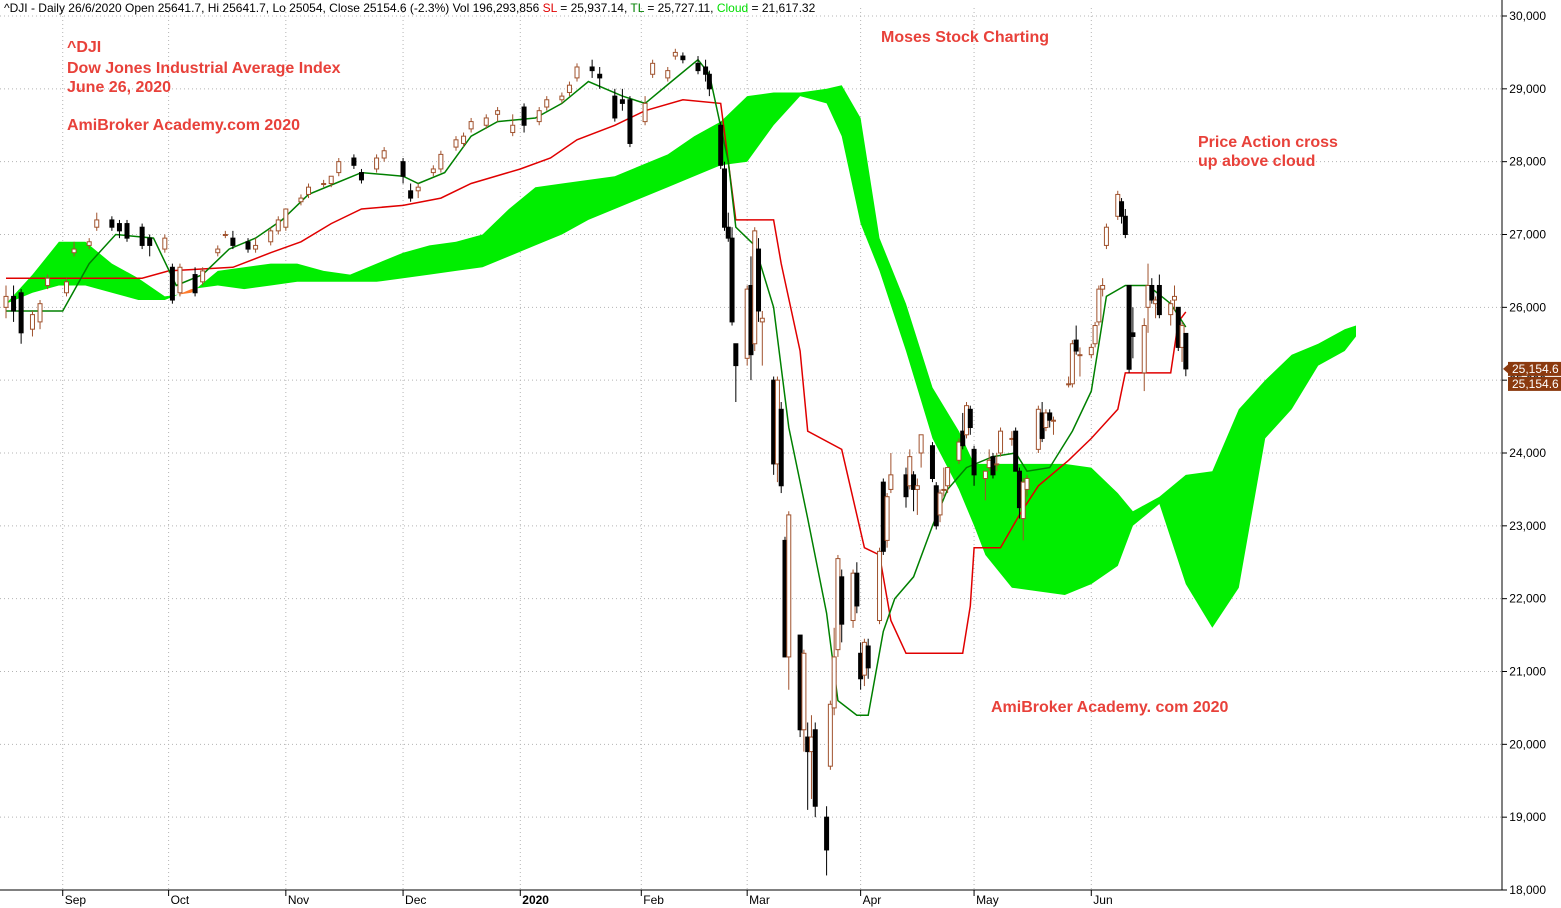  What do you see at coordinates (965, 37) in the screenshot?
I see `center-title: Moses Stock Charting` at bounding box center [965, 37].